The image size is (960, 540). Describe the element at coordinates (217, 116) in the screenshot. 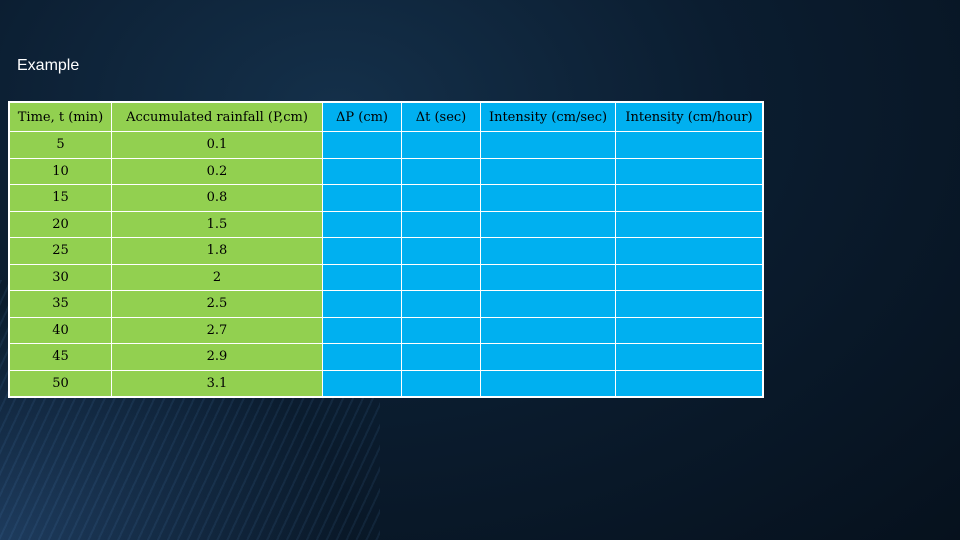

I see `header-accumulated-rainfall: Accumulated rainfall (P,cm)` at that location.